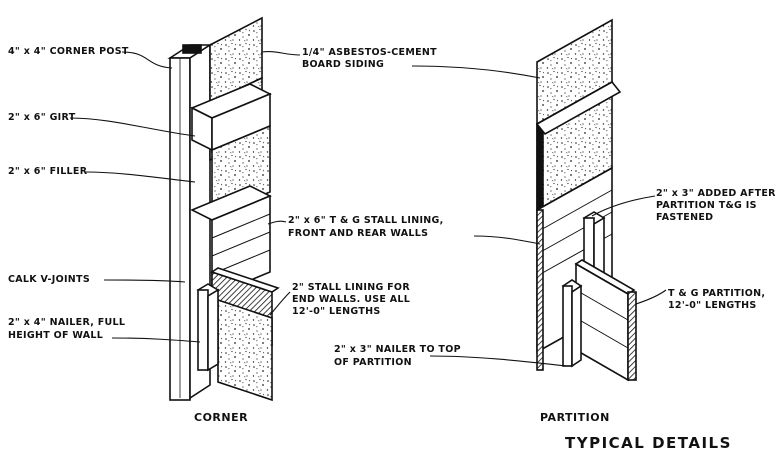  Describe the element at coordinates (144, 281) in the screenshot. I see `leader-calk` at that location.